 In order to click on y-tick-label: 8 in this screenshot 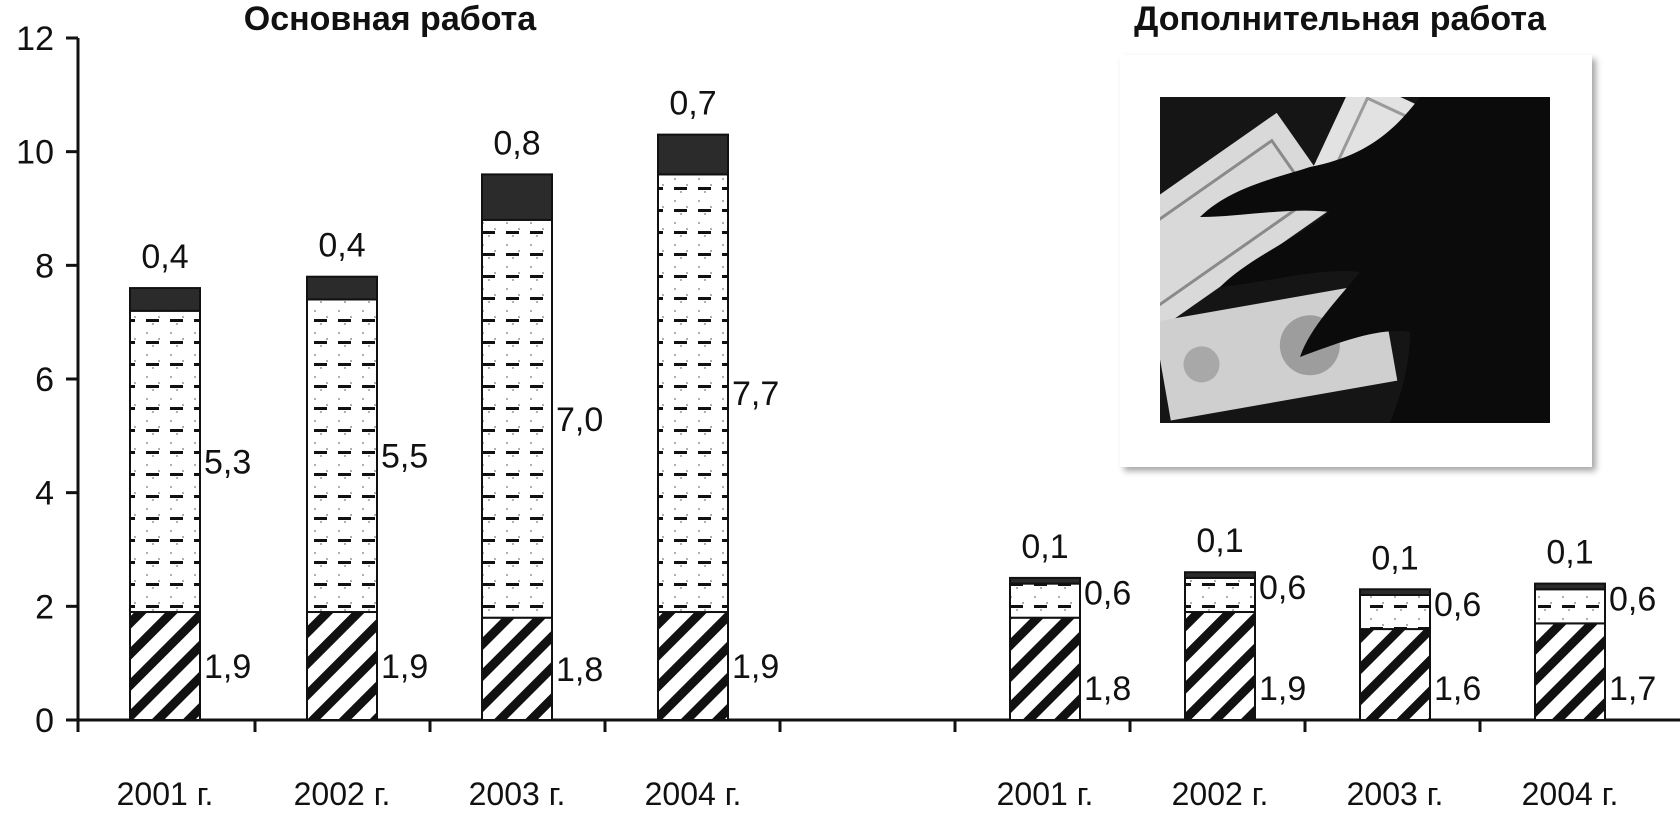, I will do `click(44, 266)`.